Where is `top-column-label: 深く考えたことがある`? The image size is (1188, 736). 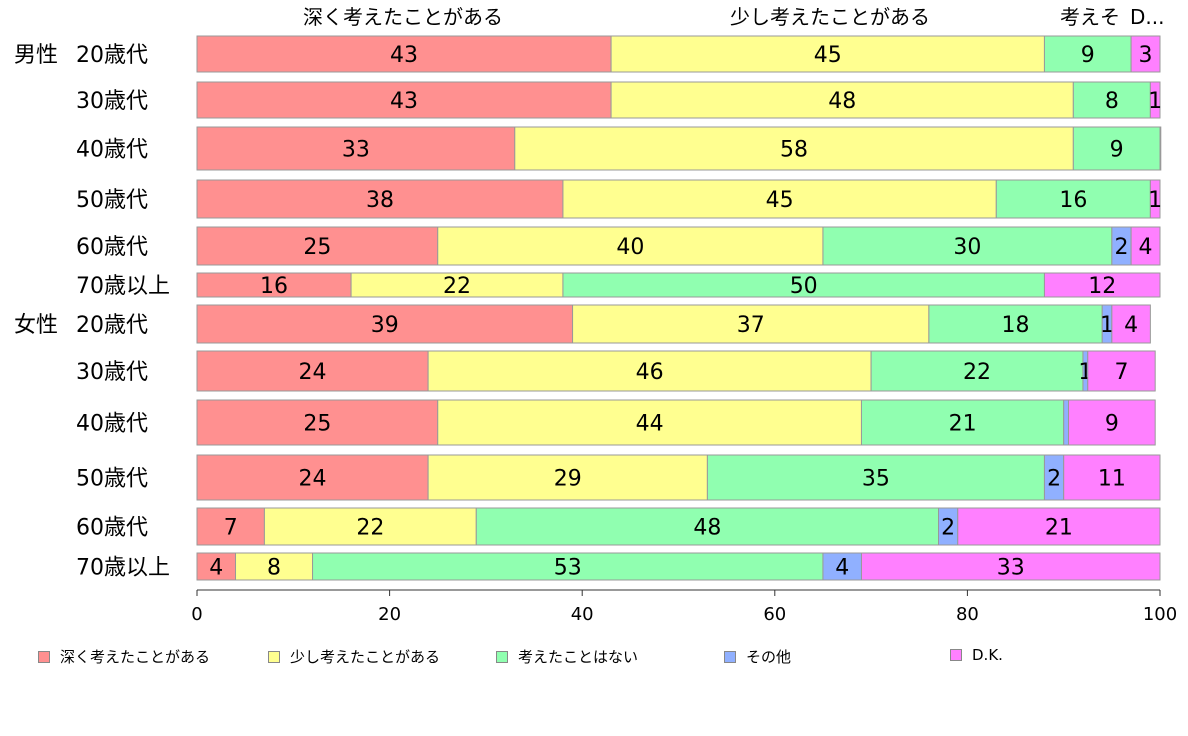 top-column-label: 深く考えたことがある is located at coordinates (403, 17).